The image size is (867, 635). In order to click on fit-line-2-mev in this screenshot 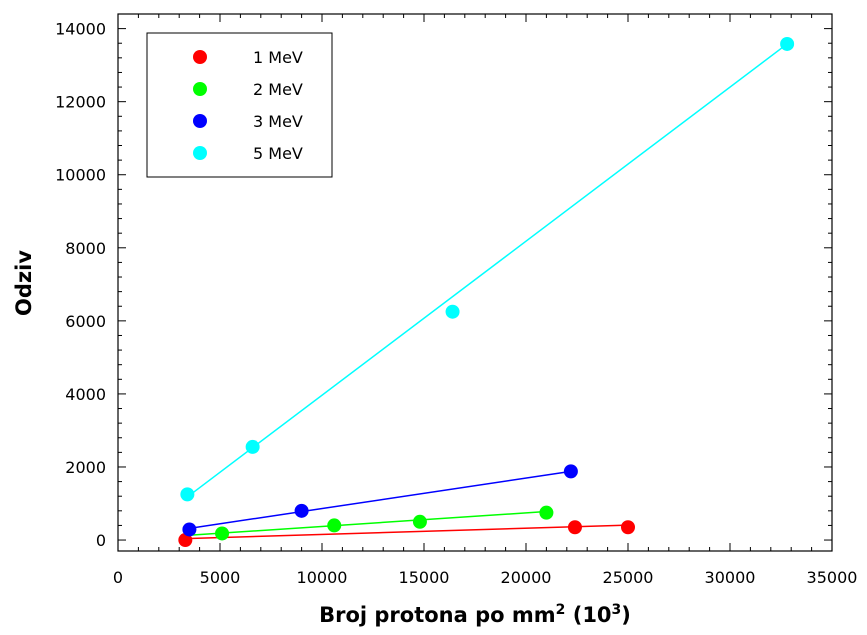, I will do `click(365, 523)`.